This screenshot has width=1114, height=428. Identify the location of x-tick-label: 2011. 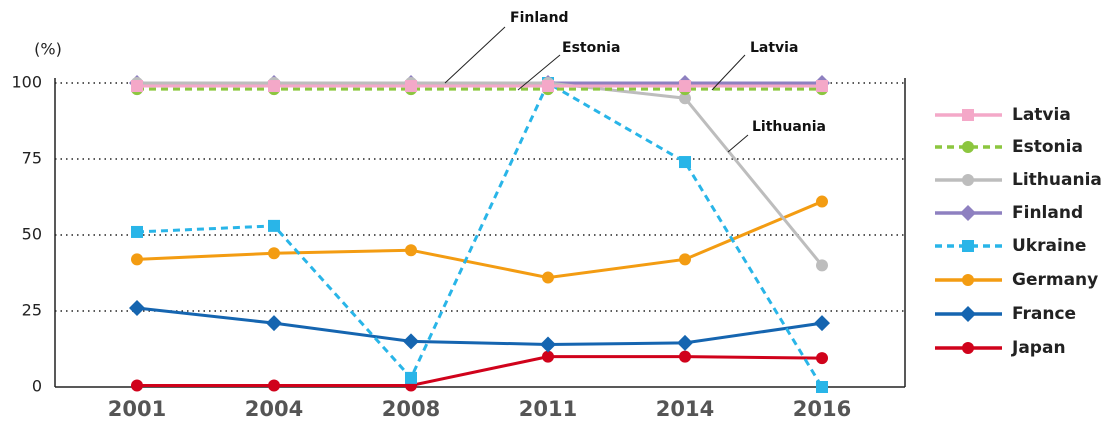
(548, 409).